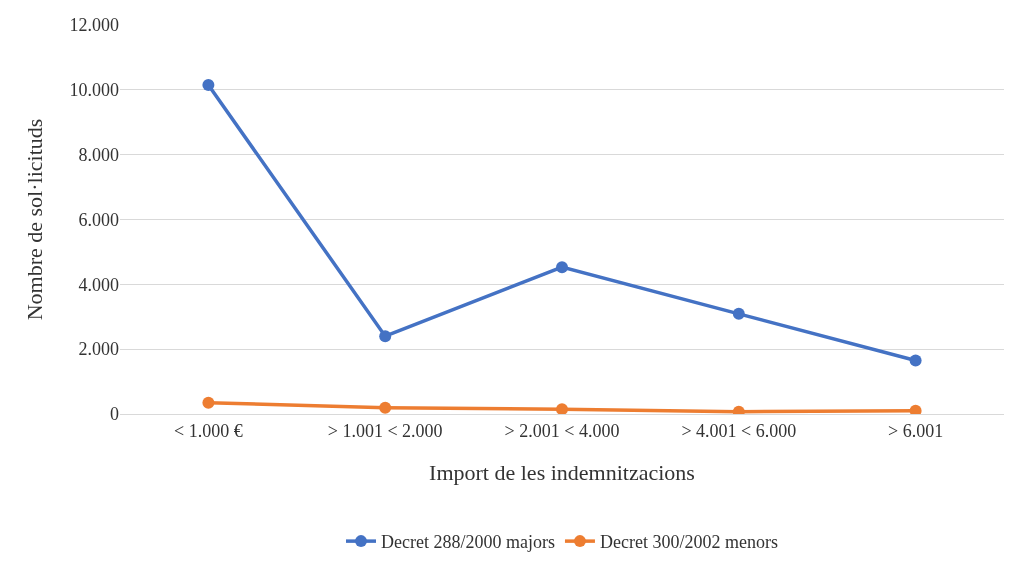 This screenshot has height=572, width=1034. What do you see at coordinates (114, 414) in the screenshot?
I see `y-tick-label: 0` at bounding box center [114, 414].